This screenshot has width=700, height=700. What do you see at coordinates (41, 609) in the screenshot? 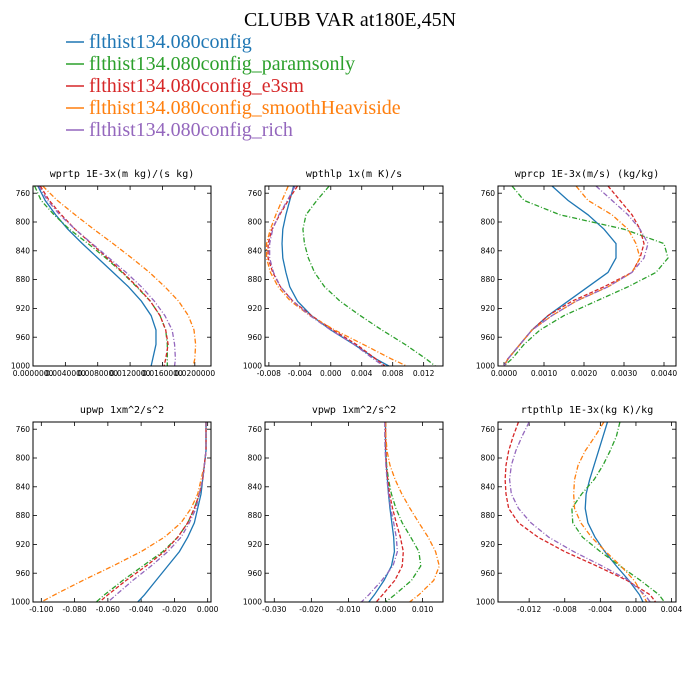
I see `x-tick-label: -0.100` at bounding box center [41, 609].